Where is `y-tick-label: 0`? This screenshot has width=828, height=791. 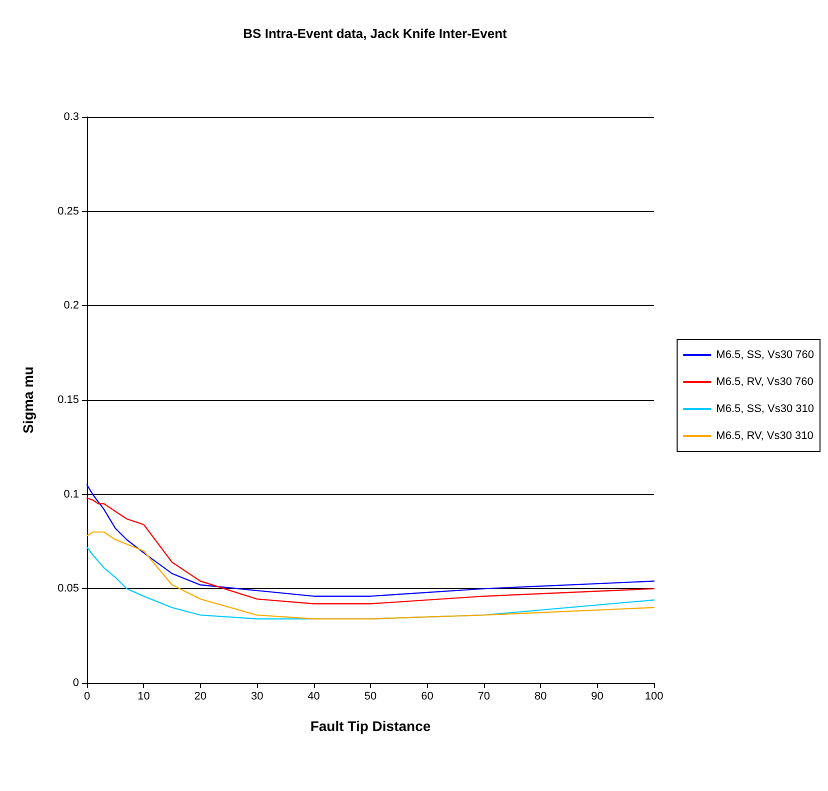
y-tick-label: 0 is located at coordinates (75, 683).